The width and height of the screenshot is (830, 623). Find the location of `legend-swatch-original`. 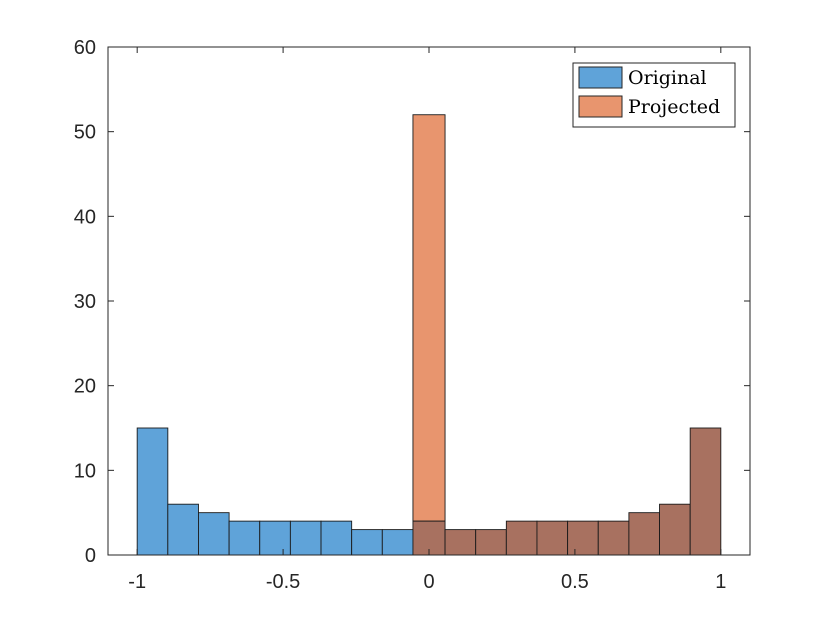

legend-swatch-original is located at coordinates (600, 77).